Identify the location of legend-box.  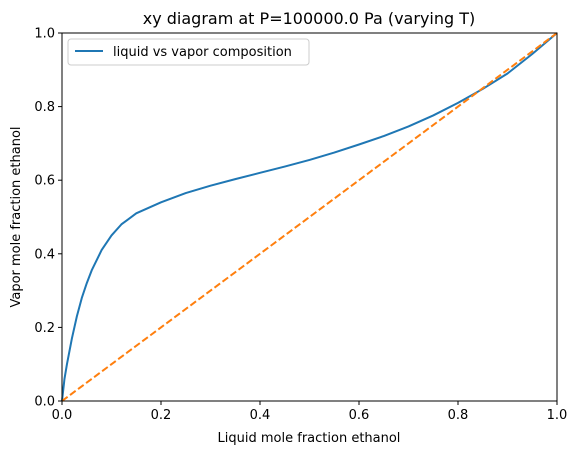
(188, 52).